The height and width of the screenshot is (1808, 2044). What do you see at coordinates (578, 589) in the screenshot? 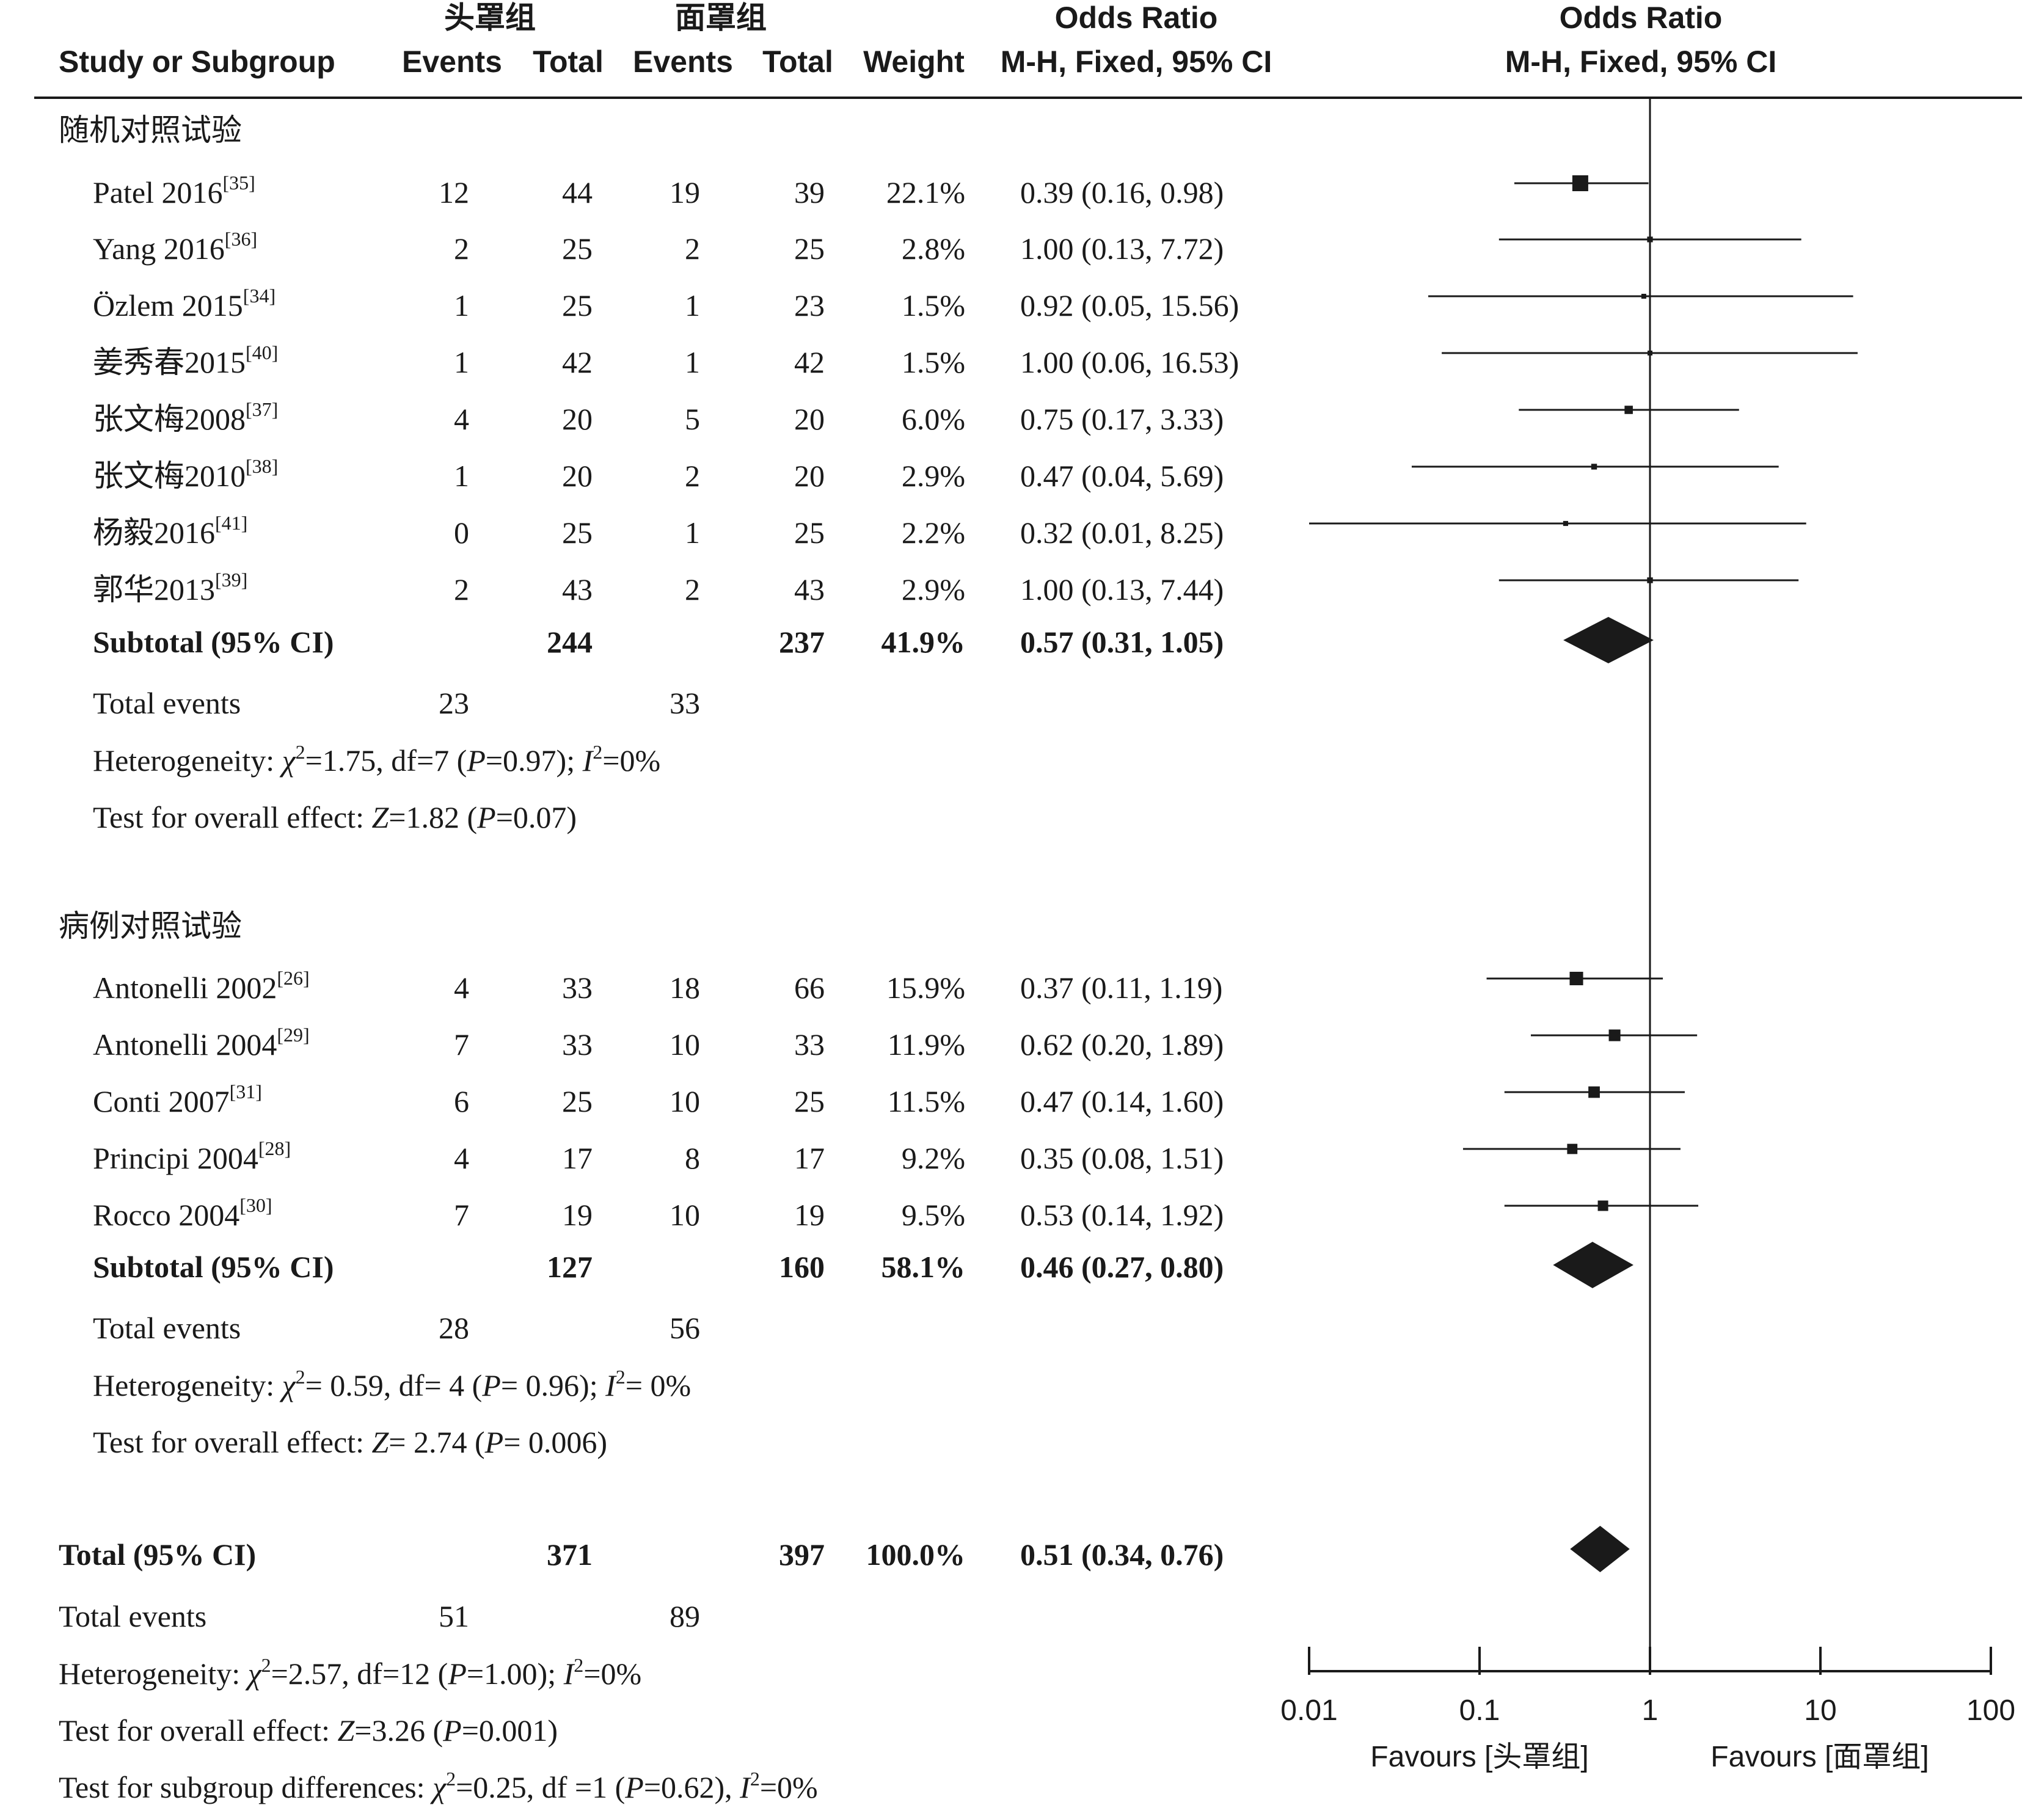
I see `group1-total: 43` at bounding box center [578, 589].